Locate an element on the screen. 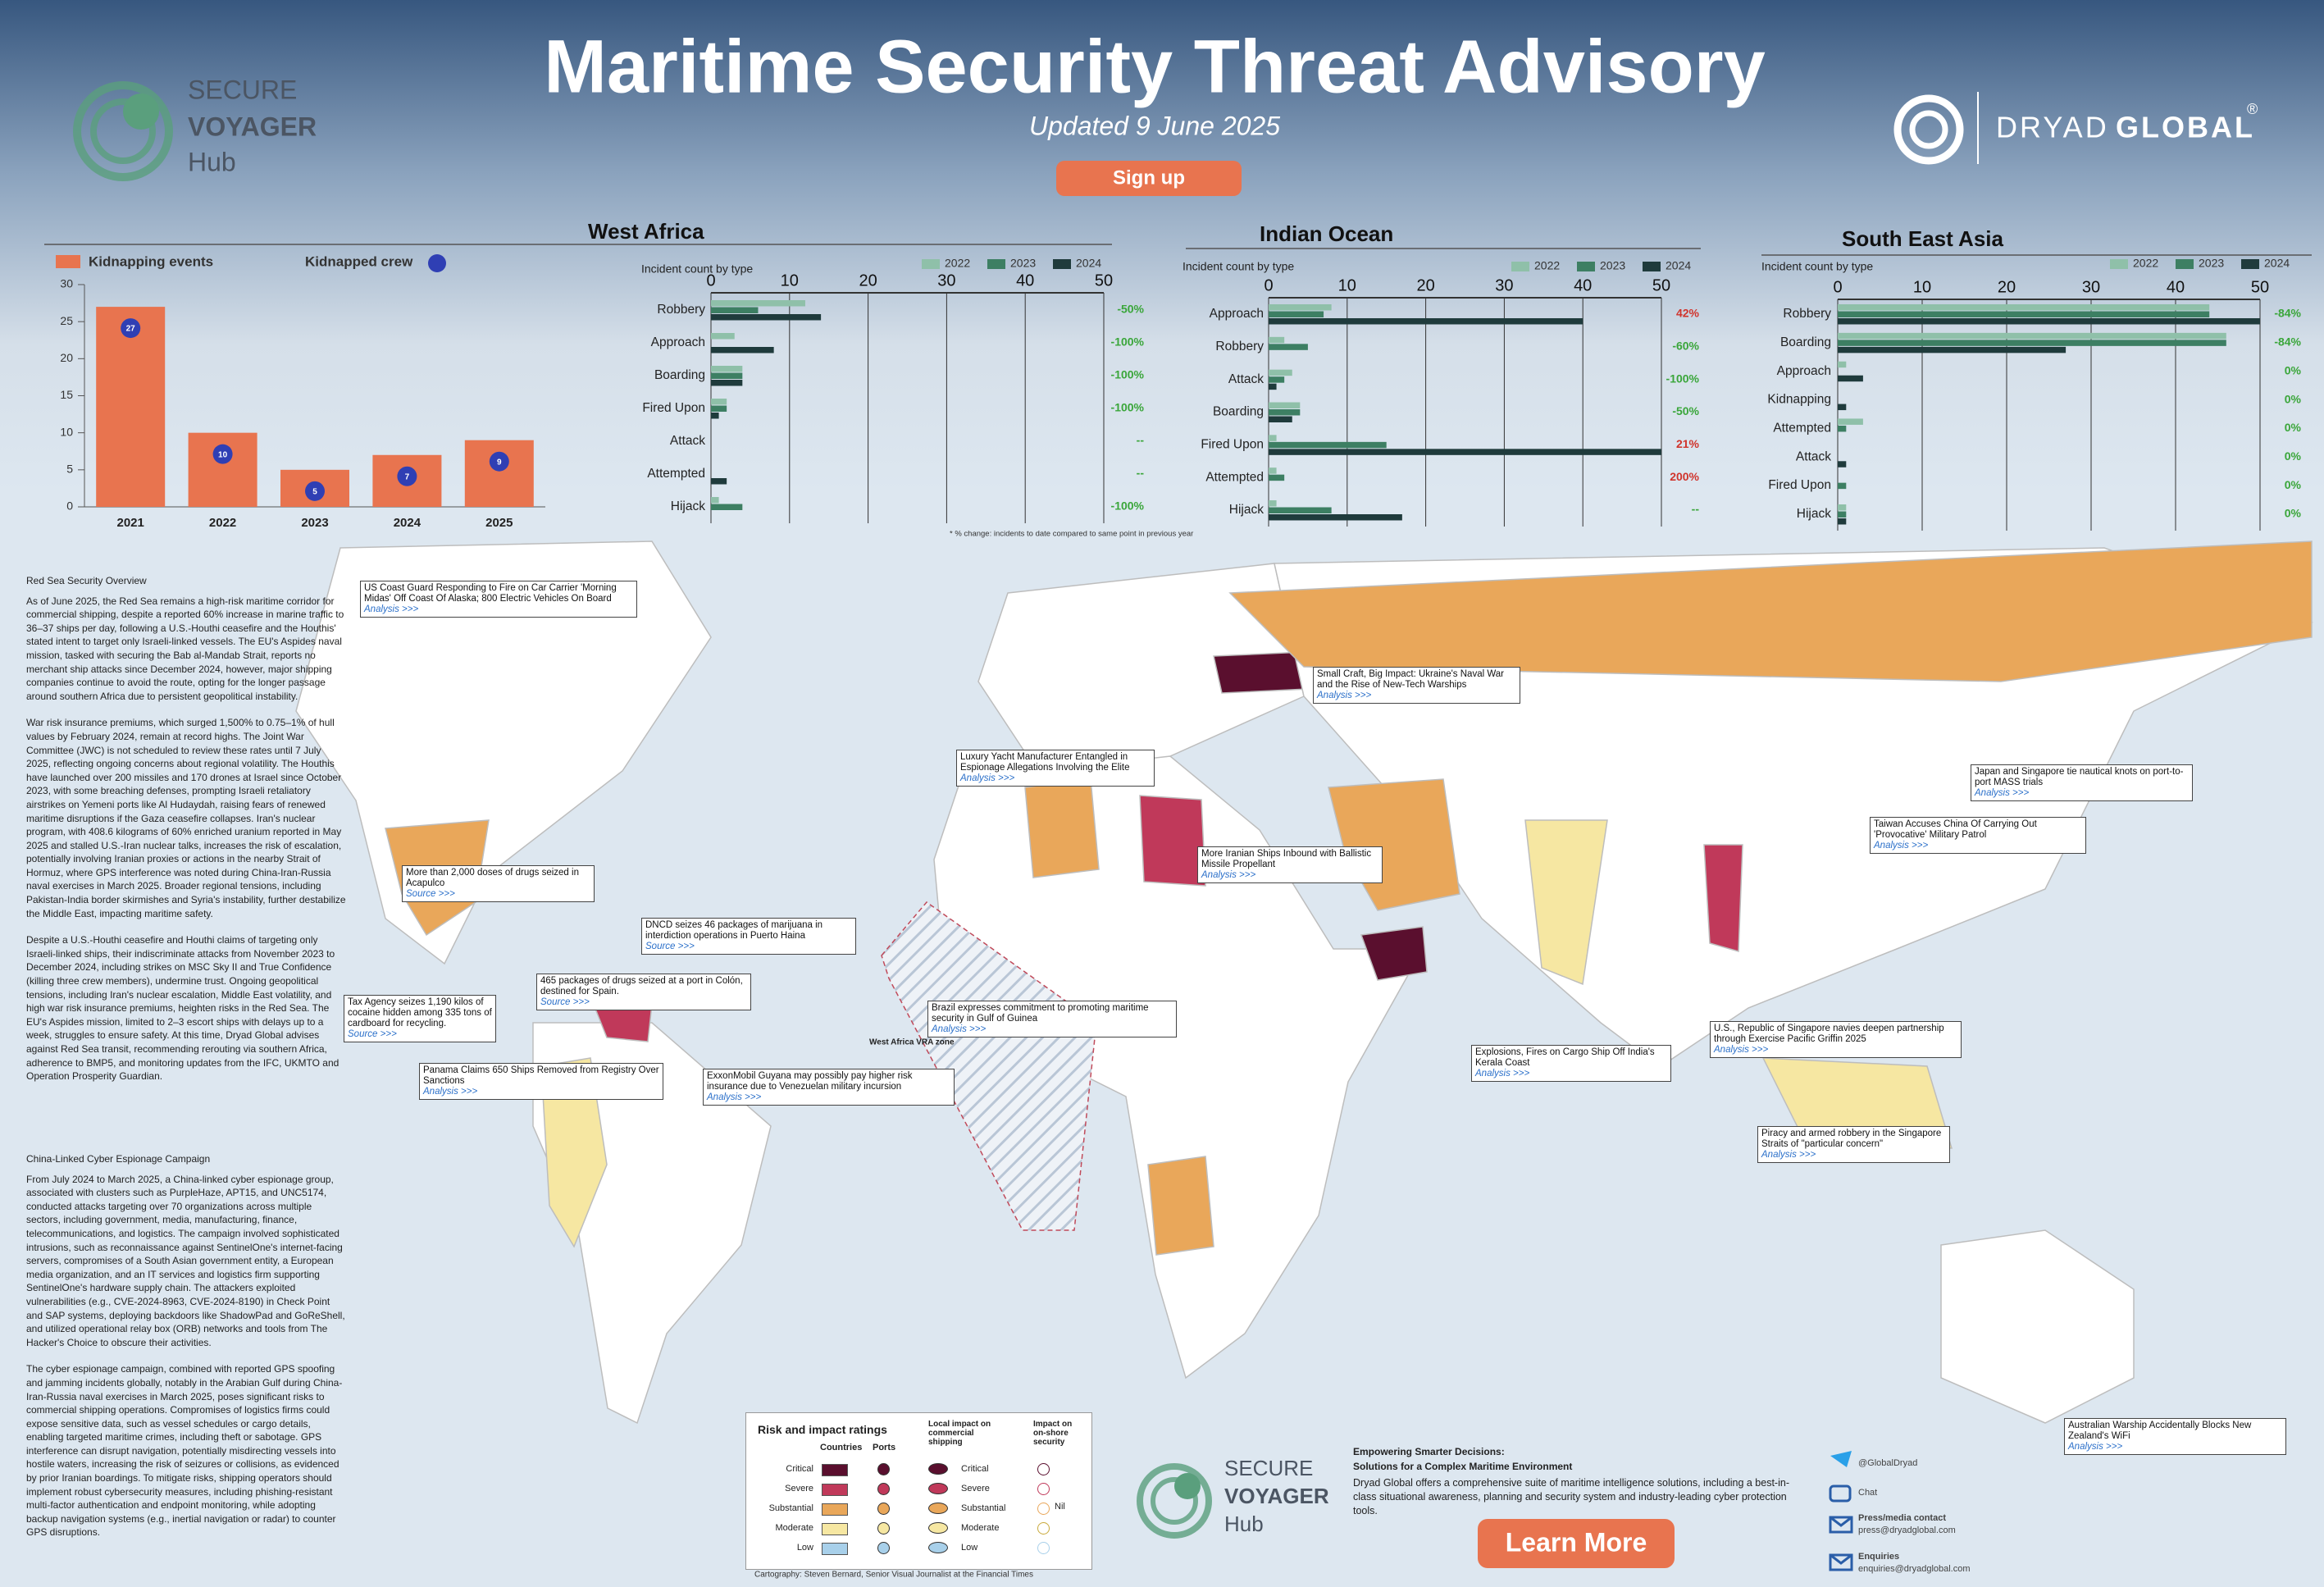  dryad-logo: DRYAD GLOBAL ® is located at coordinates (2075, 128).